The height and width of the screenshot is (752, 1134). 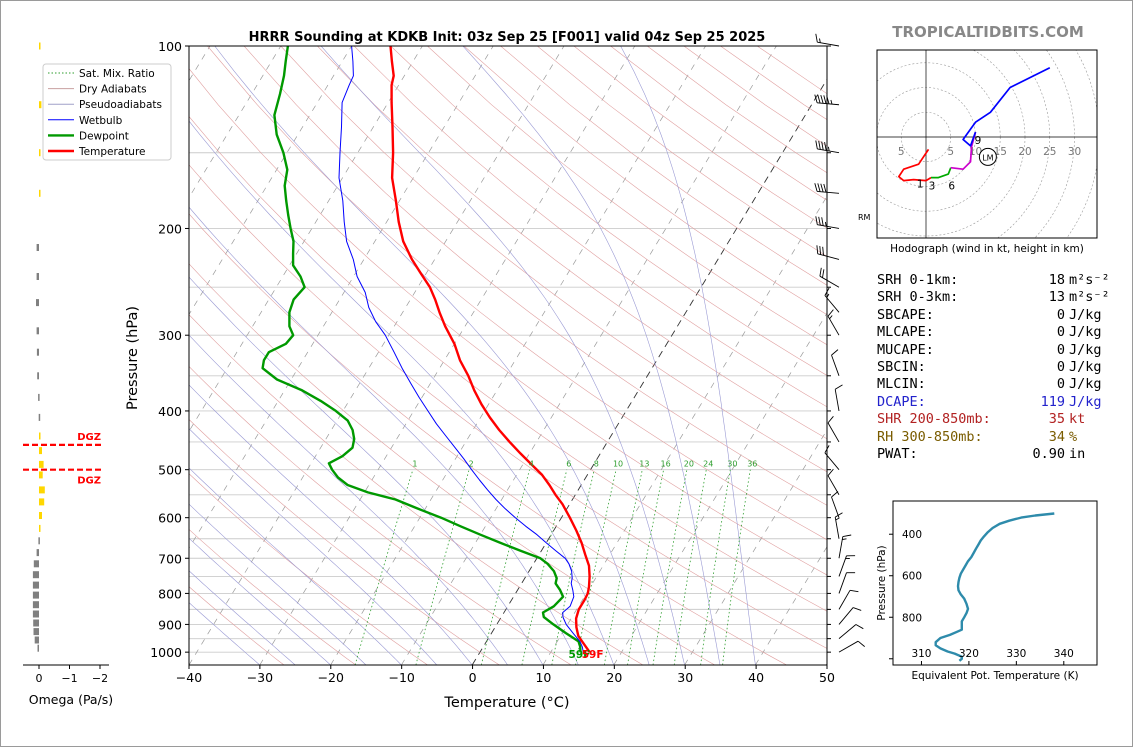 I want to click on omega-tick-label: −1, so click(x=69, y=678).